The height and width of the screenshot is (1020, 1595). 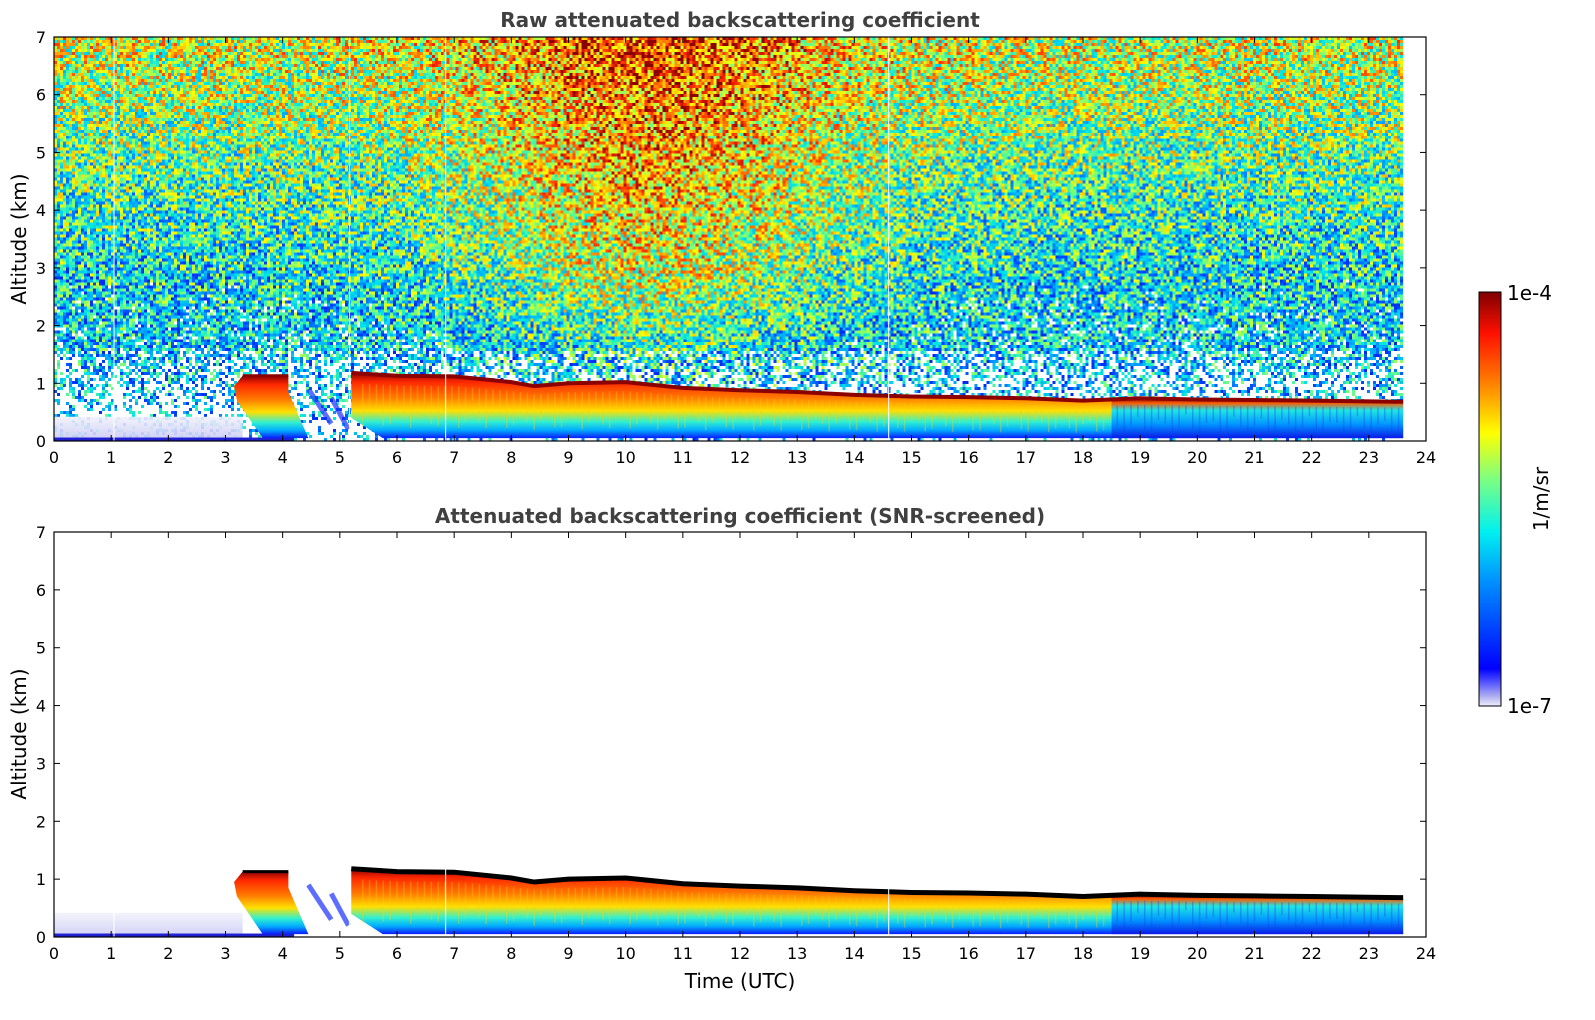 I want to click on colorbar-min-label: 1e-7, so click(x=1529, y=706).